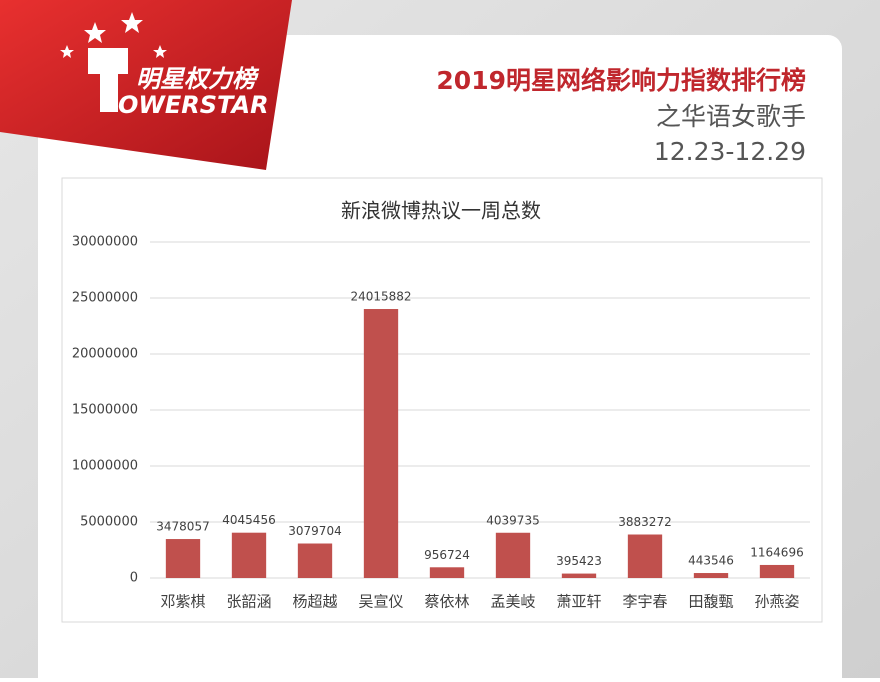  What do you see at coordinates (730, 151) in the screenshot?
I see `date-range: 12.23-12.29` at bounding box center [730, 151].